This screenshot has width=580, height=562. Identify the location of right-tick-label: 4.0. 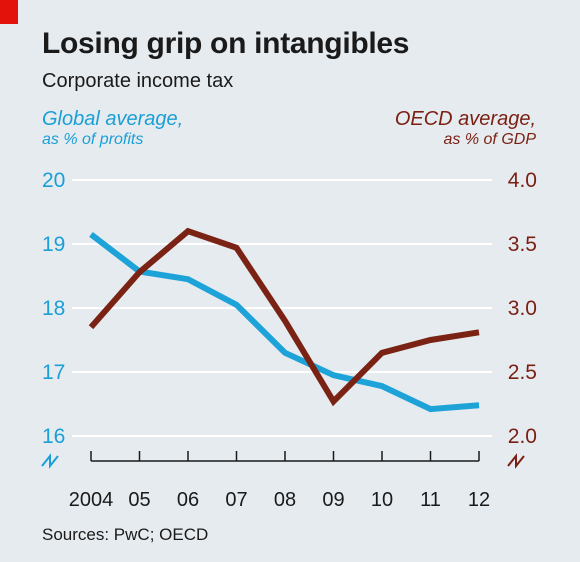
(522, 180).